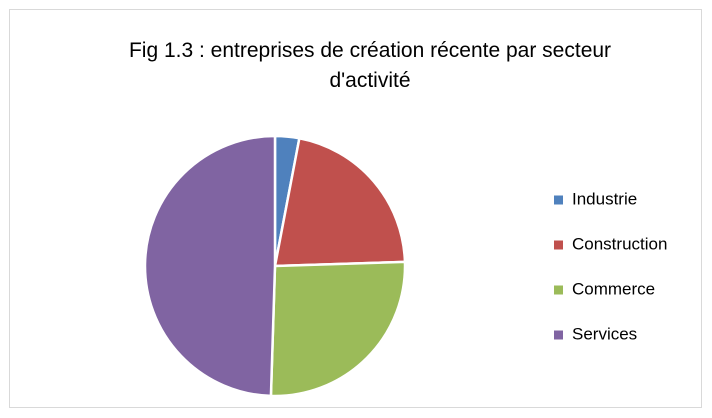 The width and height of the screenshot is (712, 418). Describe the element at coordinates (604, 333) in the screenshot. I see `legend-label: Services` at that location.